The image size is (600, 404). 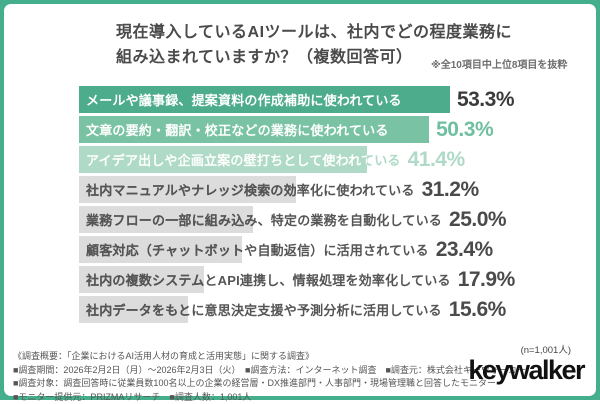 What do you see at coordinates (526, 370) in the screenshot?
I see `keywalker-logo: keywalker` at bounding box center [526, 370].